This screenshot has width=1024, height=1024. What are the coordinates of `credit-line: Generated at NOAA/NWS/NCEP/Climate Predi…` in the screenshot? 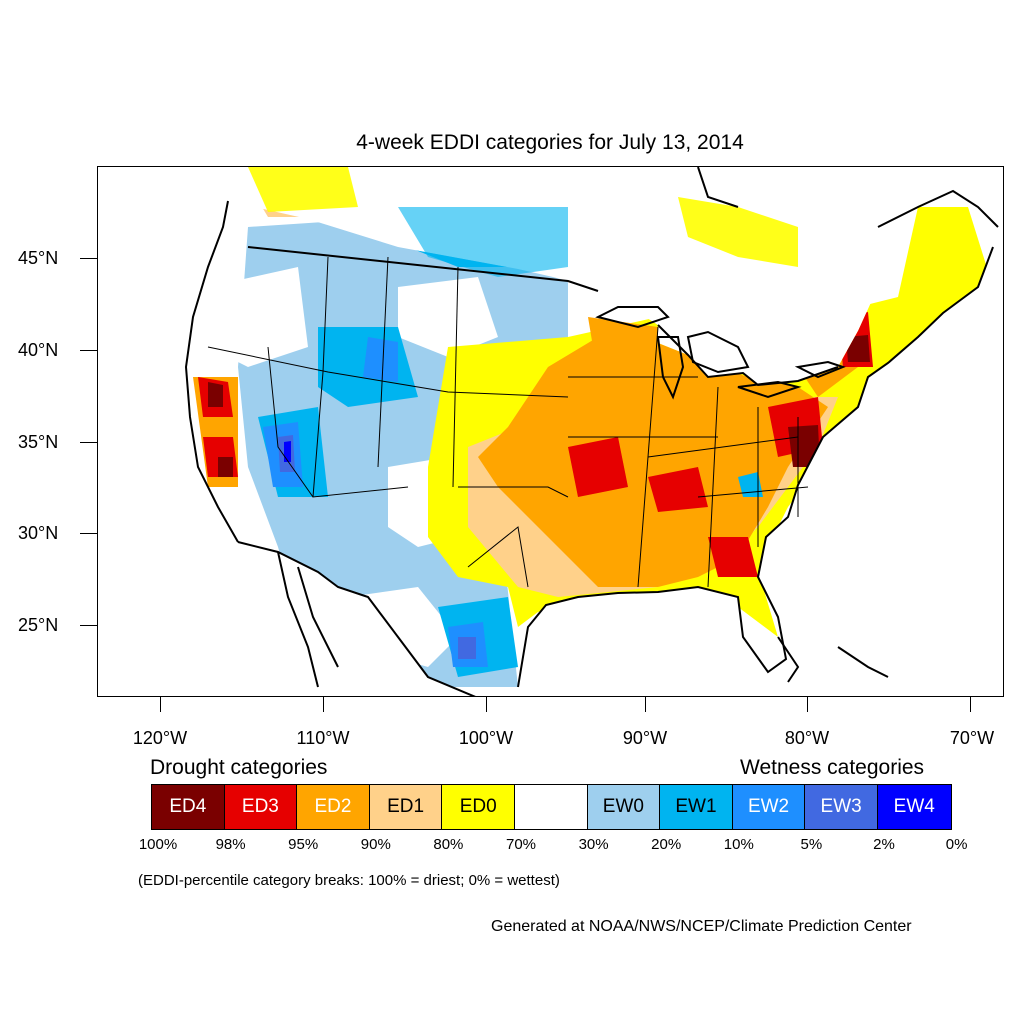 It's located at (701, 926).